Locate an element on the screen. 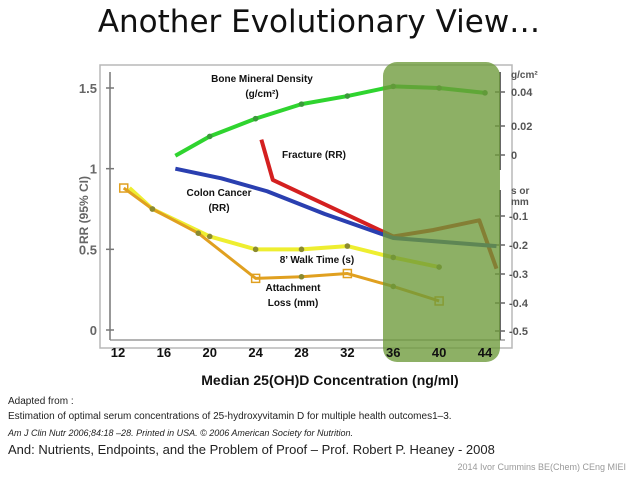  walk-axis-label: -0.2 is located at coordinates (518, 246).